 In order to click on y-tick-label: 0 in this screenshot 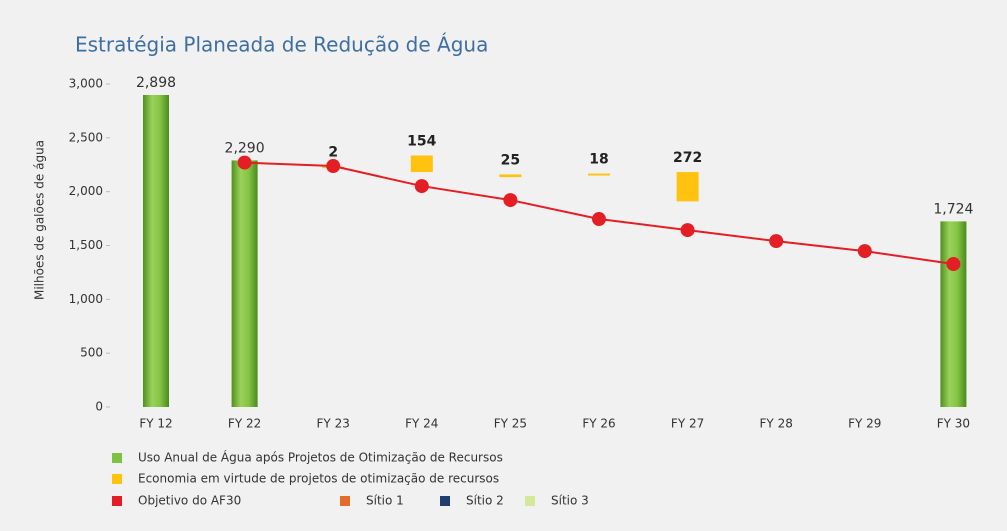, I will do `click(99, 407)`.